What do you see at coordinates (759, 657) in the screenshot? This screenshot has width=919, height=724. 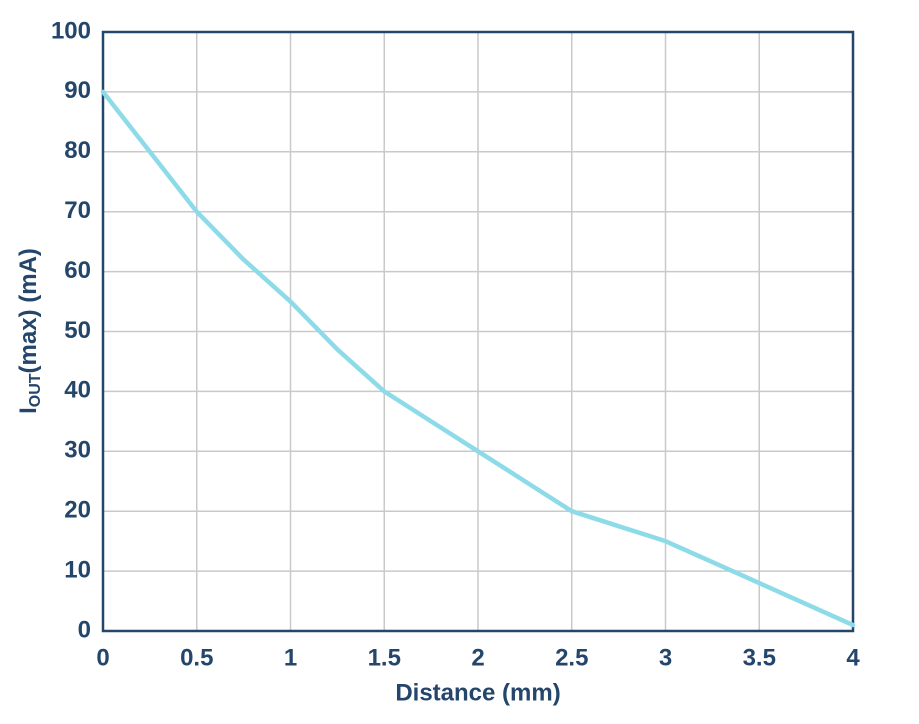 I see `x-tick-label: 3.5` at bounding box center [759, 657].